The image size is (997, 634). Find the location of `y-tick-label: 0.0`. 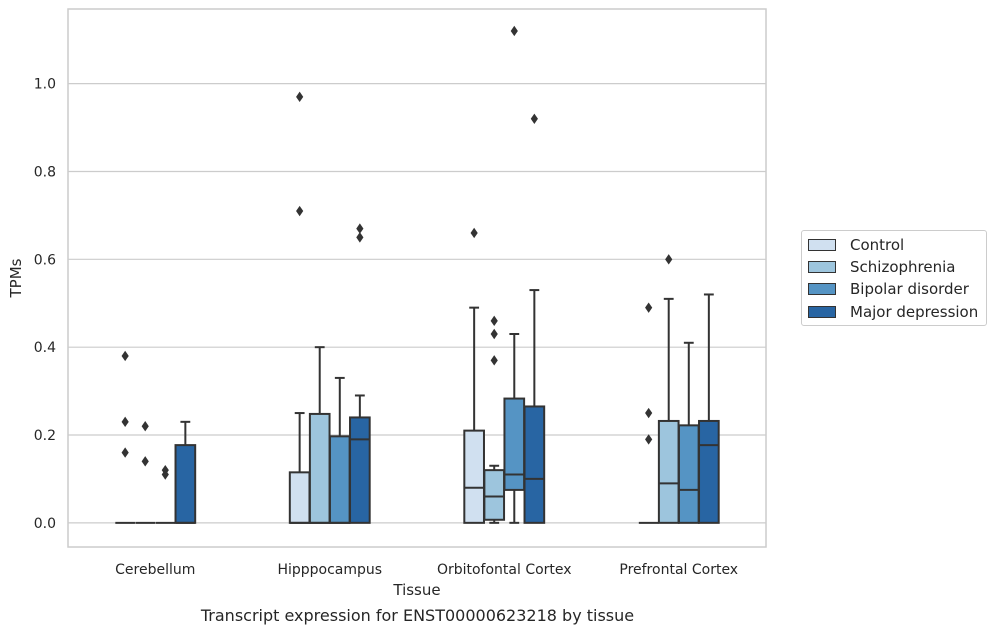

y-tick-label: 0.0 is located at coordinates (45, 524).